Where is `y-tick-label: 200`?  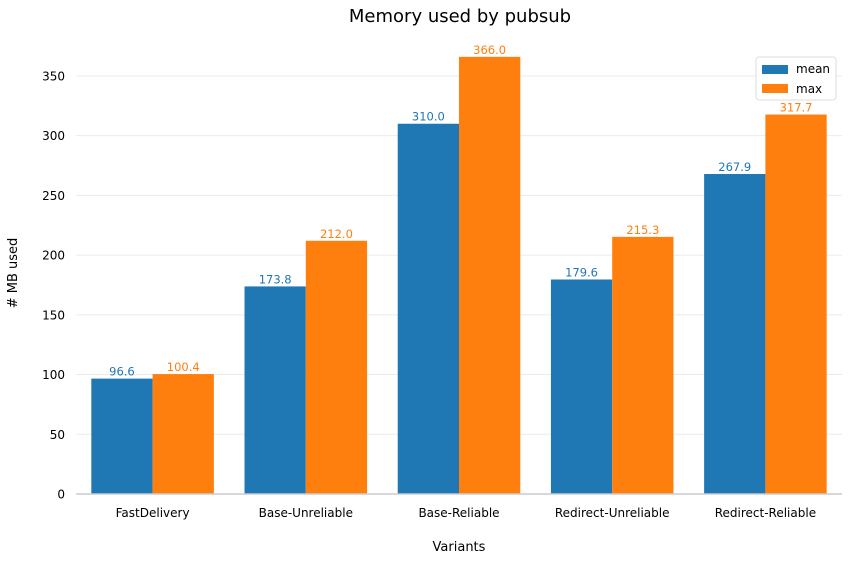
y-tick-label: 200 is located at coordinates (53, 256).